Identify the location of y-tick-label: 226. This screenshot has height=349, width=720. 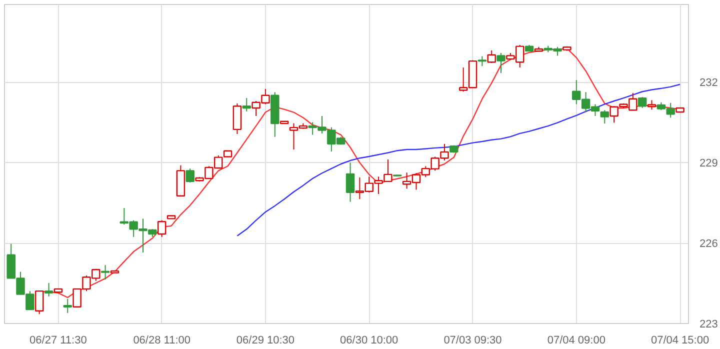
(709, 244).